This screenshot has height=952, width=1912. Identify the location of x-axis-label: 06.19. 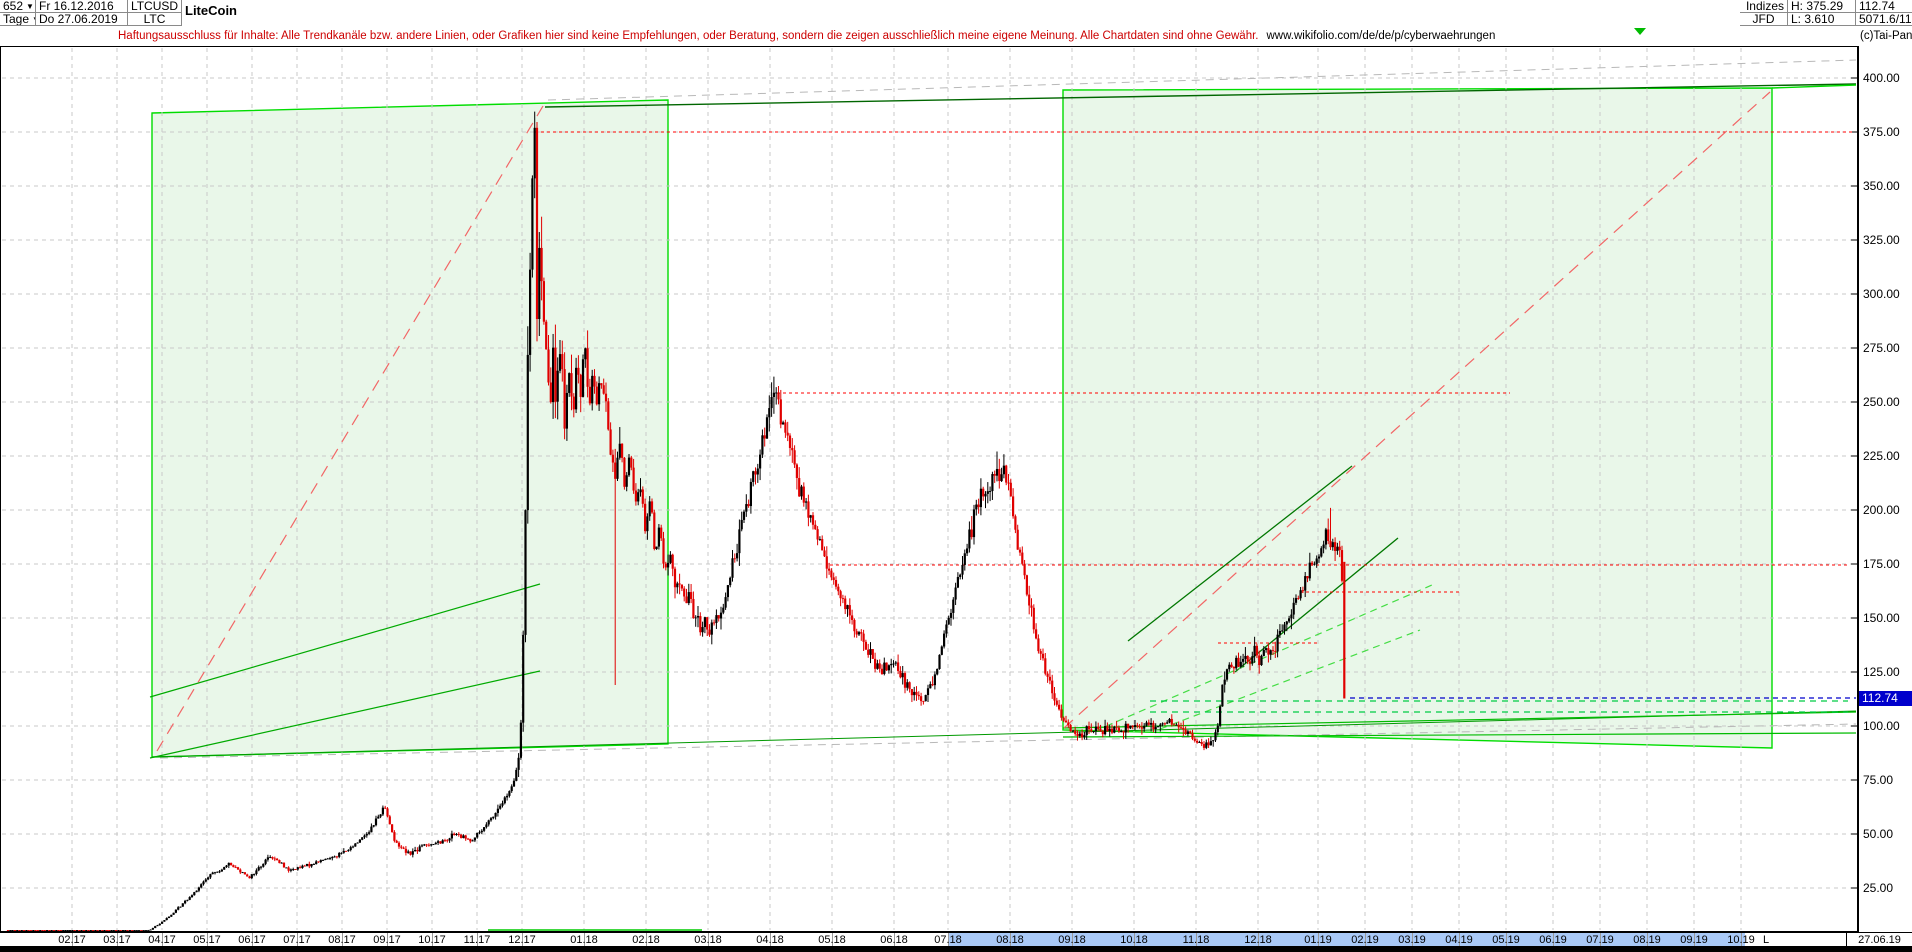
(1553, 940).